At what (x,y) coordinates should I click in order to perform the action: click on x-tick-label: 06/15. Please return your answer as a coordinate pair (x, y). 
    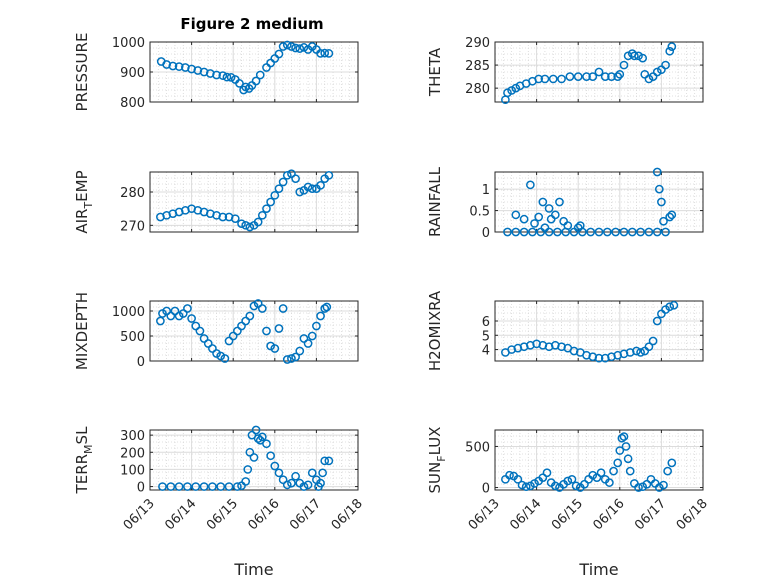
    Looking at the image, I should click on (222, 514).